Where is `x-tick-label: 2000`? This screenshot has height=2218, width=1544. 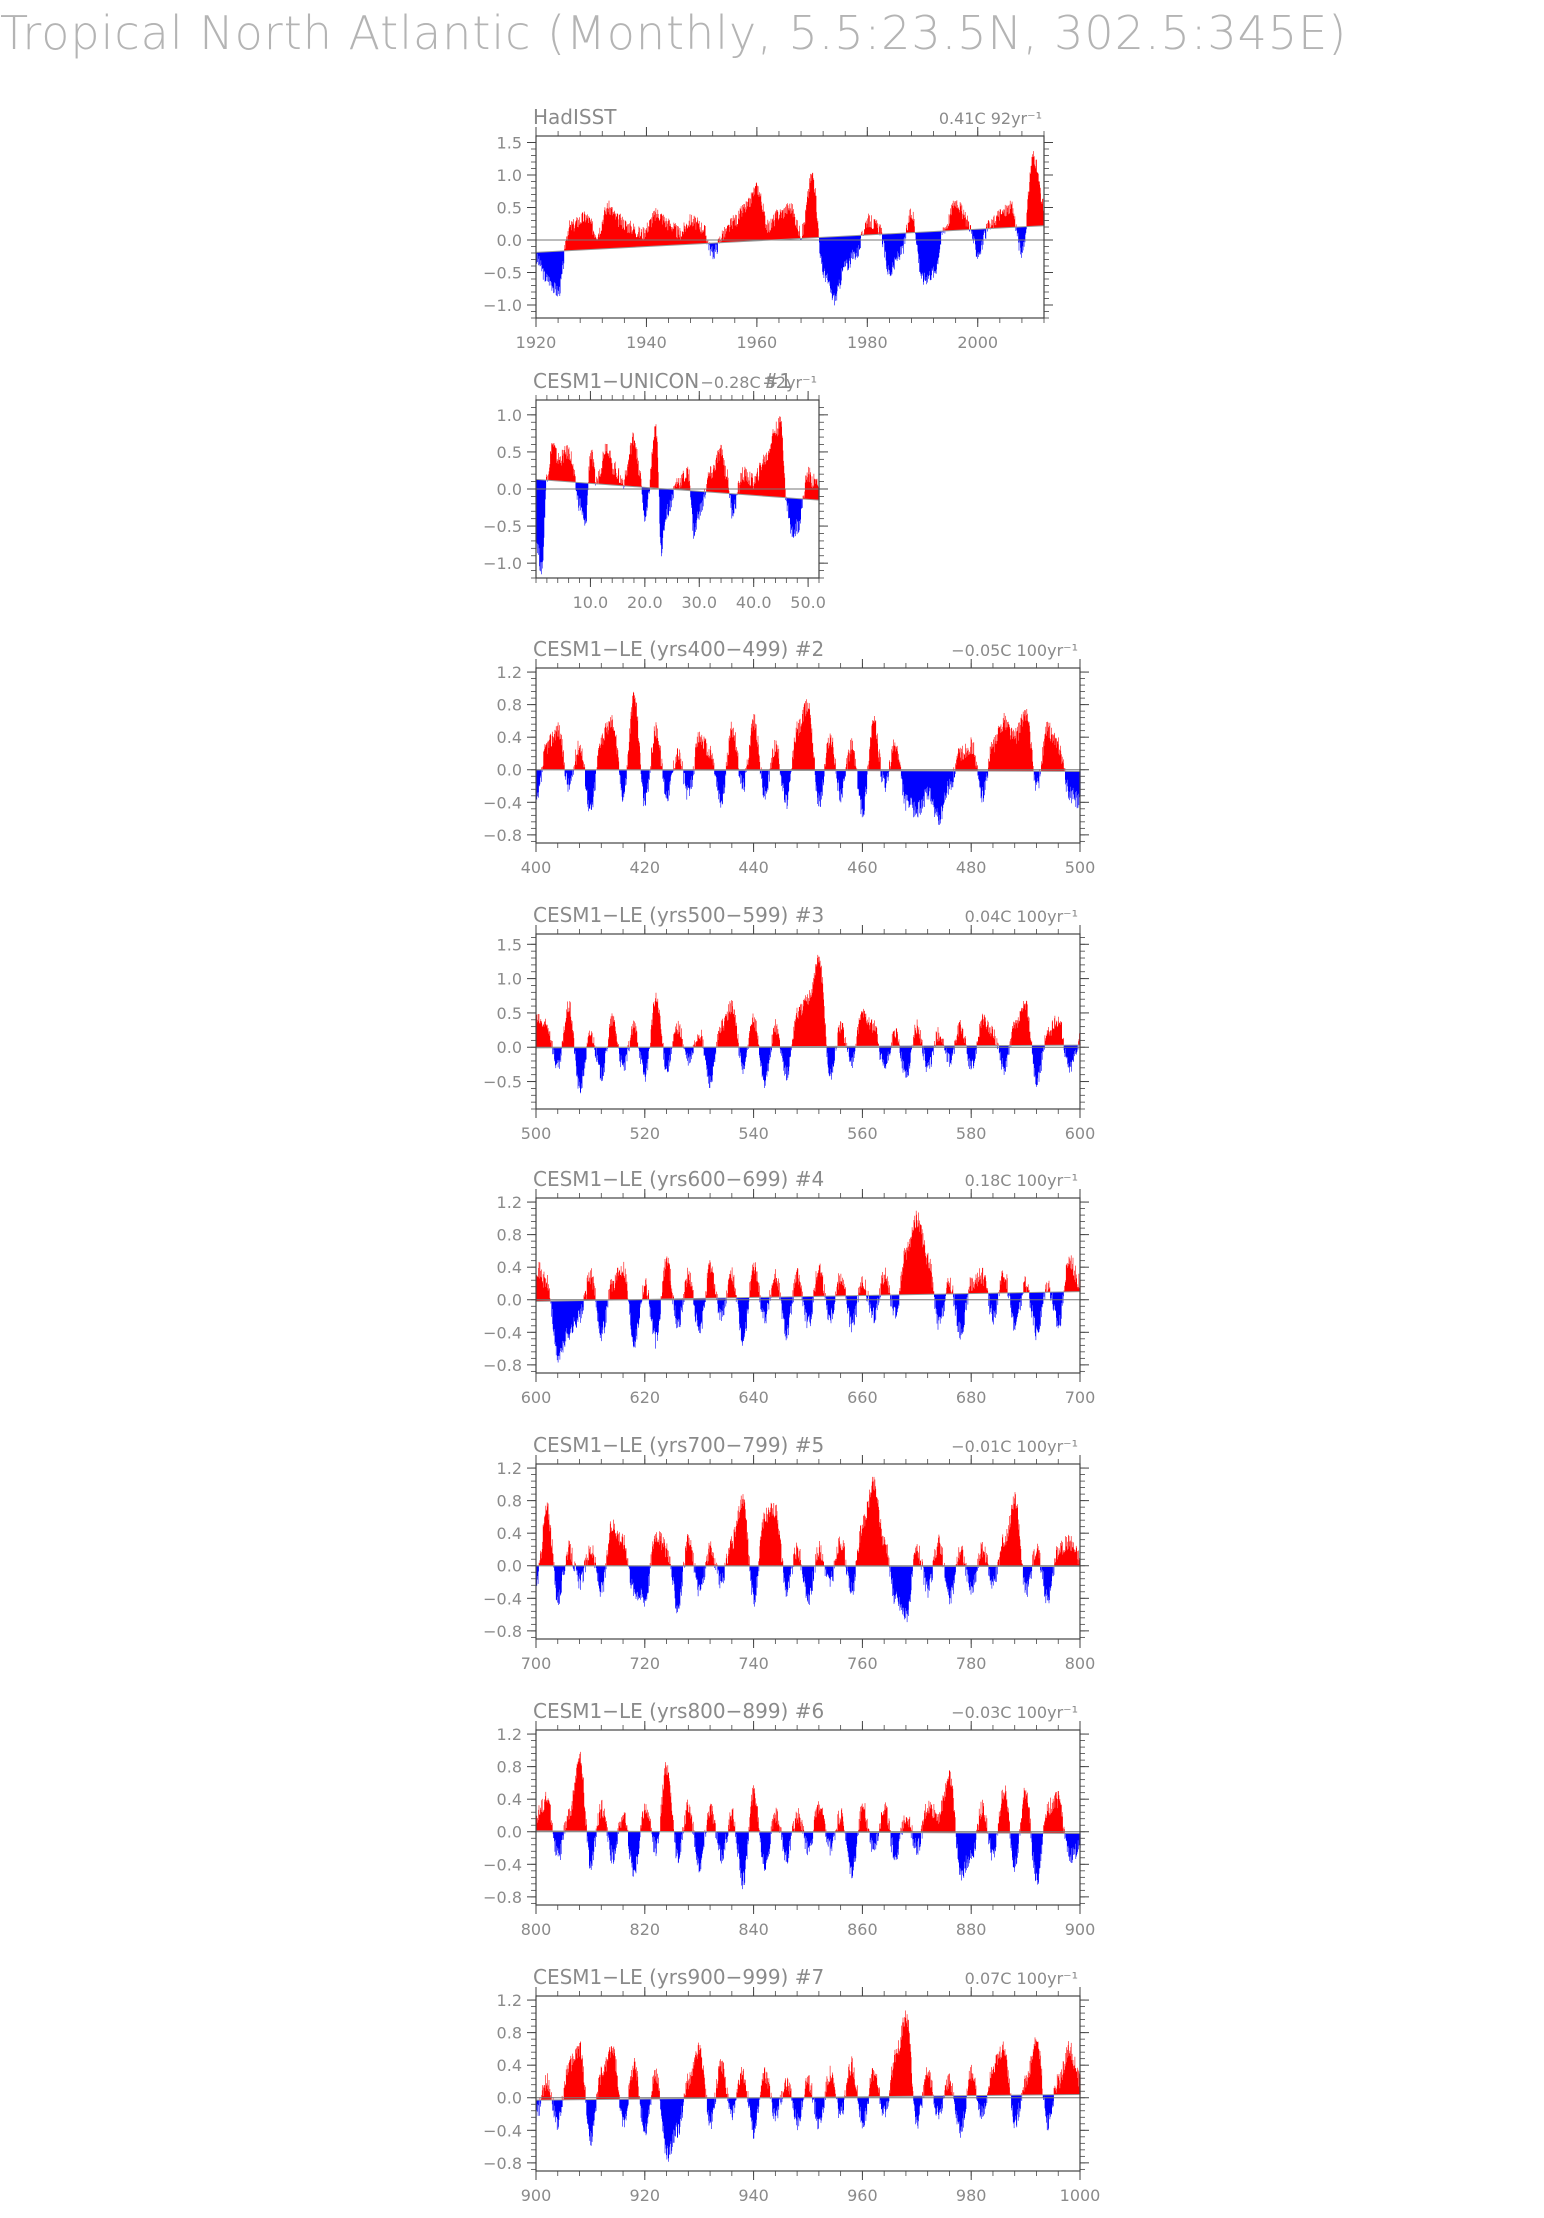 x-tick-label: 2000 is located at coordinates (977, 342).